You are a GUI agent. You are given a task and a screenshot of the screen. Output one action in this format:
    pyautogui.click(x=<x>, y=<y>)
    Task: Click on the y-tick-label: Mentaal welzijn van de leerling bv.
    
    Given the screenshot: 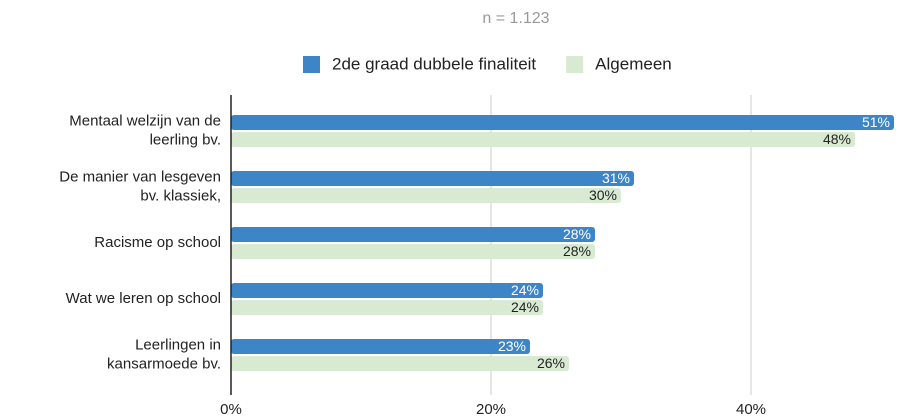 What is the action you would take?
    pyautogui.click(x=145, y=130)
    